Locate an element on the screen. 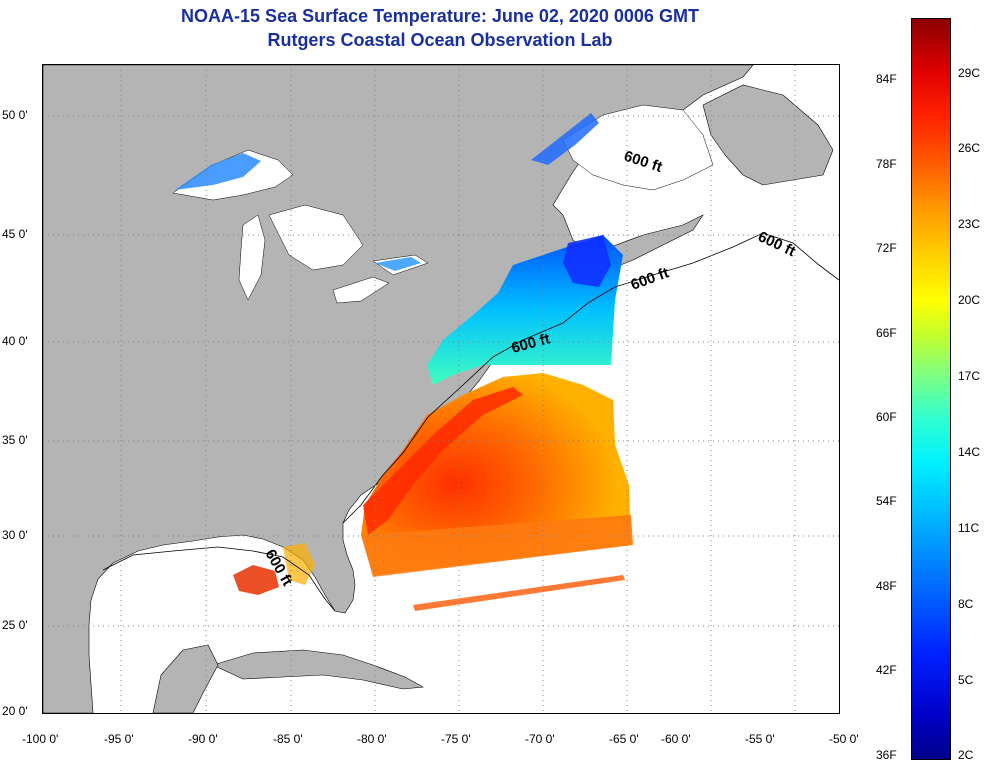  lon-label: -50 0' is located at coordinates (844, 739).